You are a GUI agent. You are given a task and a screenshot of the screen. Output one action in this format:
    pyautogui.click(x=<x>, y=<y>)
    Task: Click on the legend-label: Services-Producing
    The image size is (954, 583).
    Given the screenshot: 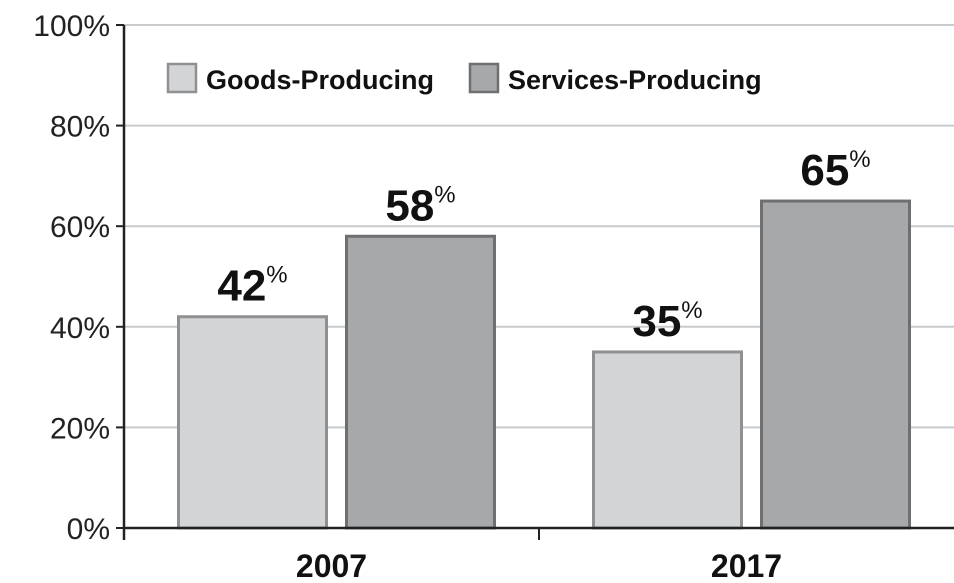 What is the action you would take?
    pyautogui.click(x=635, y=80)
    